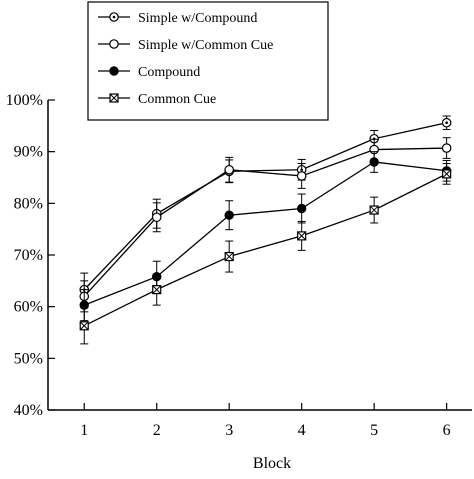 Image resolution: width=474 pixels, height=479 pixels. Describe the element at coordinates (229, 430) in the screenshot. I see `x-tick-label: 3` at that location.